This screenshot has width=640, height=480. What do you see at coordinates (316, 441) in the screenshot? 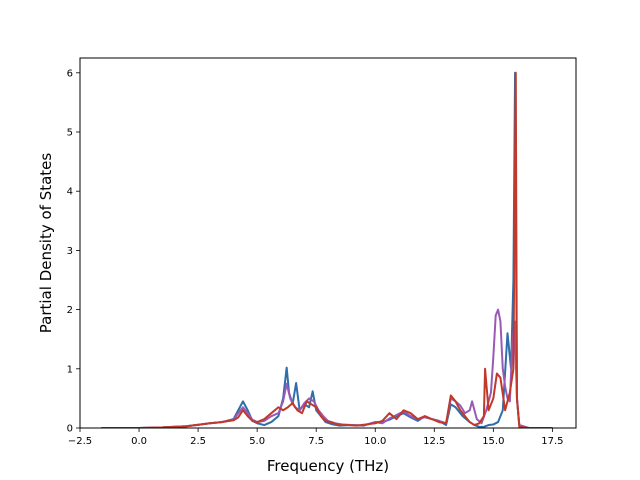
I see `x-tick-label: 7.5` at bounding box center [316, 441].